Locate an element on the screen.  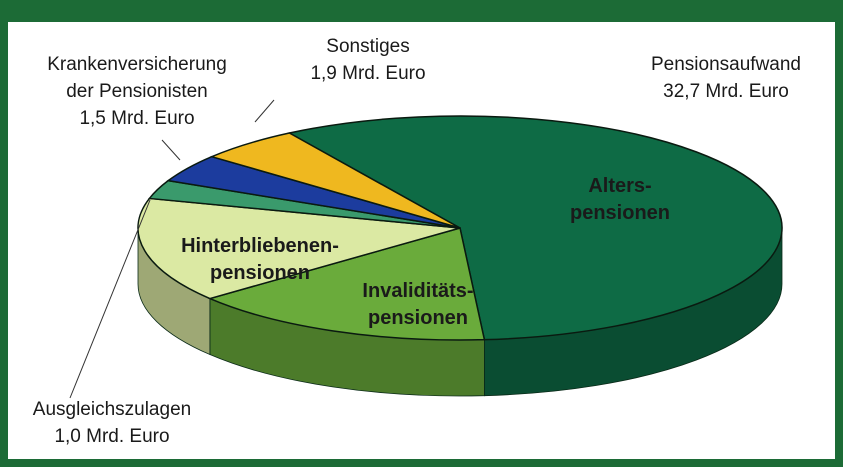
slice-label: Hinterbliebenen-pensionen is located at coordinates (260, 259).